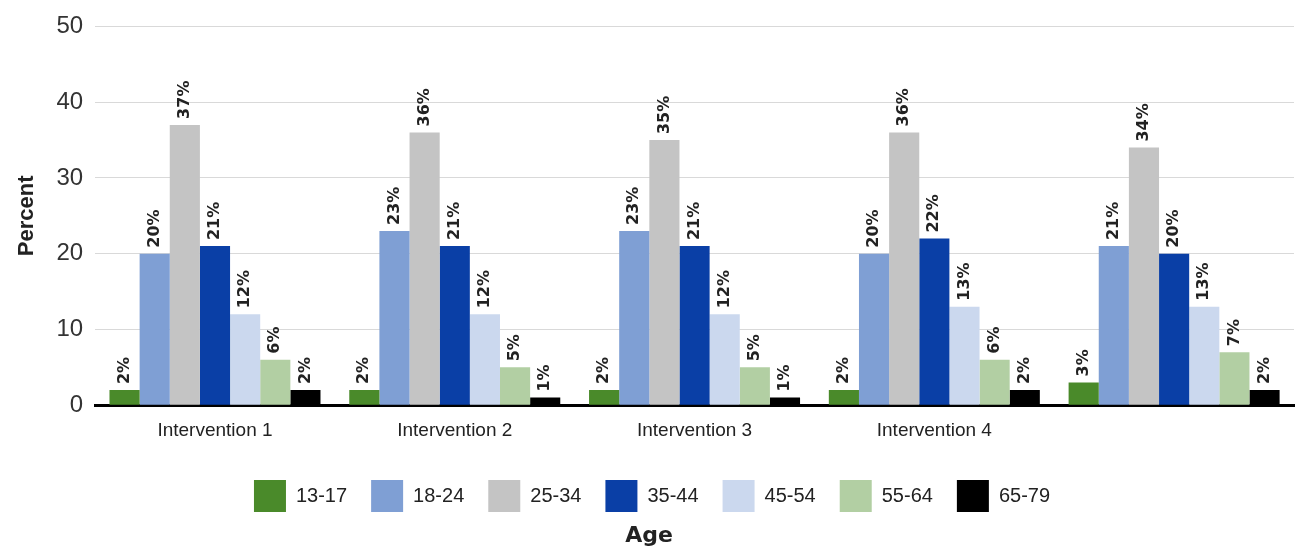 The height and width of the screenshot is (560, 1298). What do you see at coordinates (70, 176) in the screenshot?
I see `y-tick-label: 30` at bounding box center [70, 176].